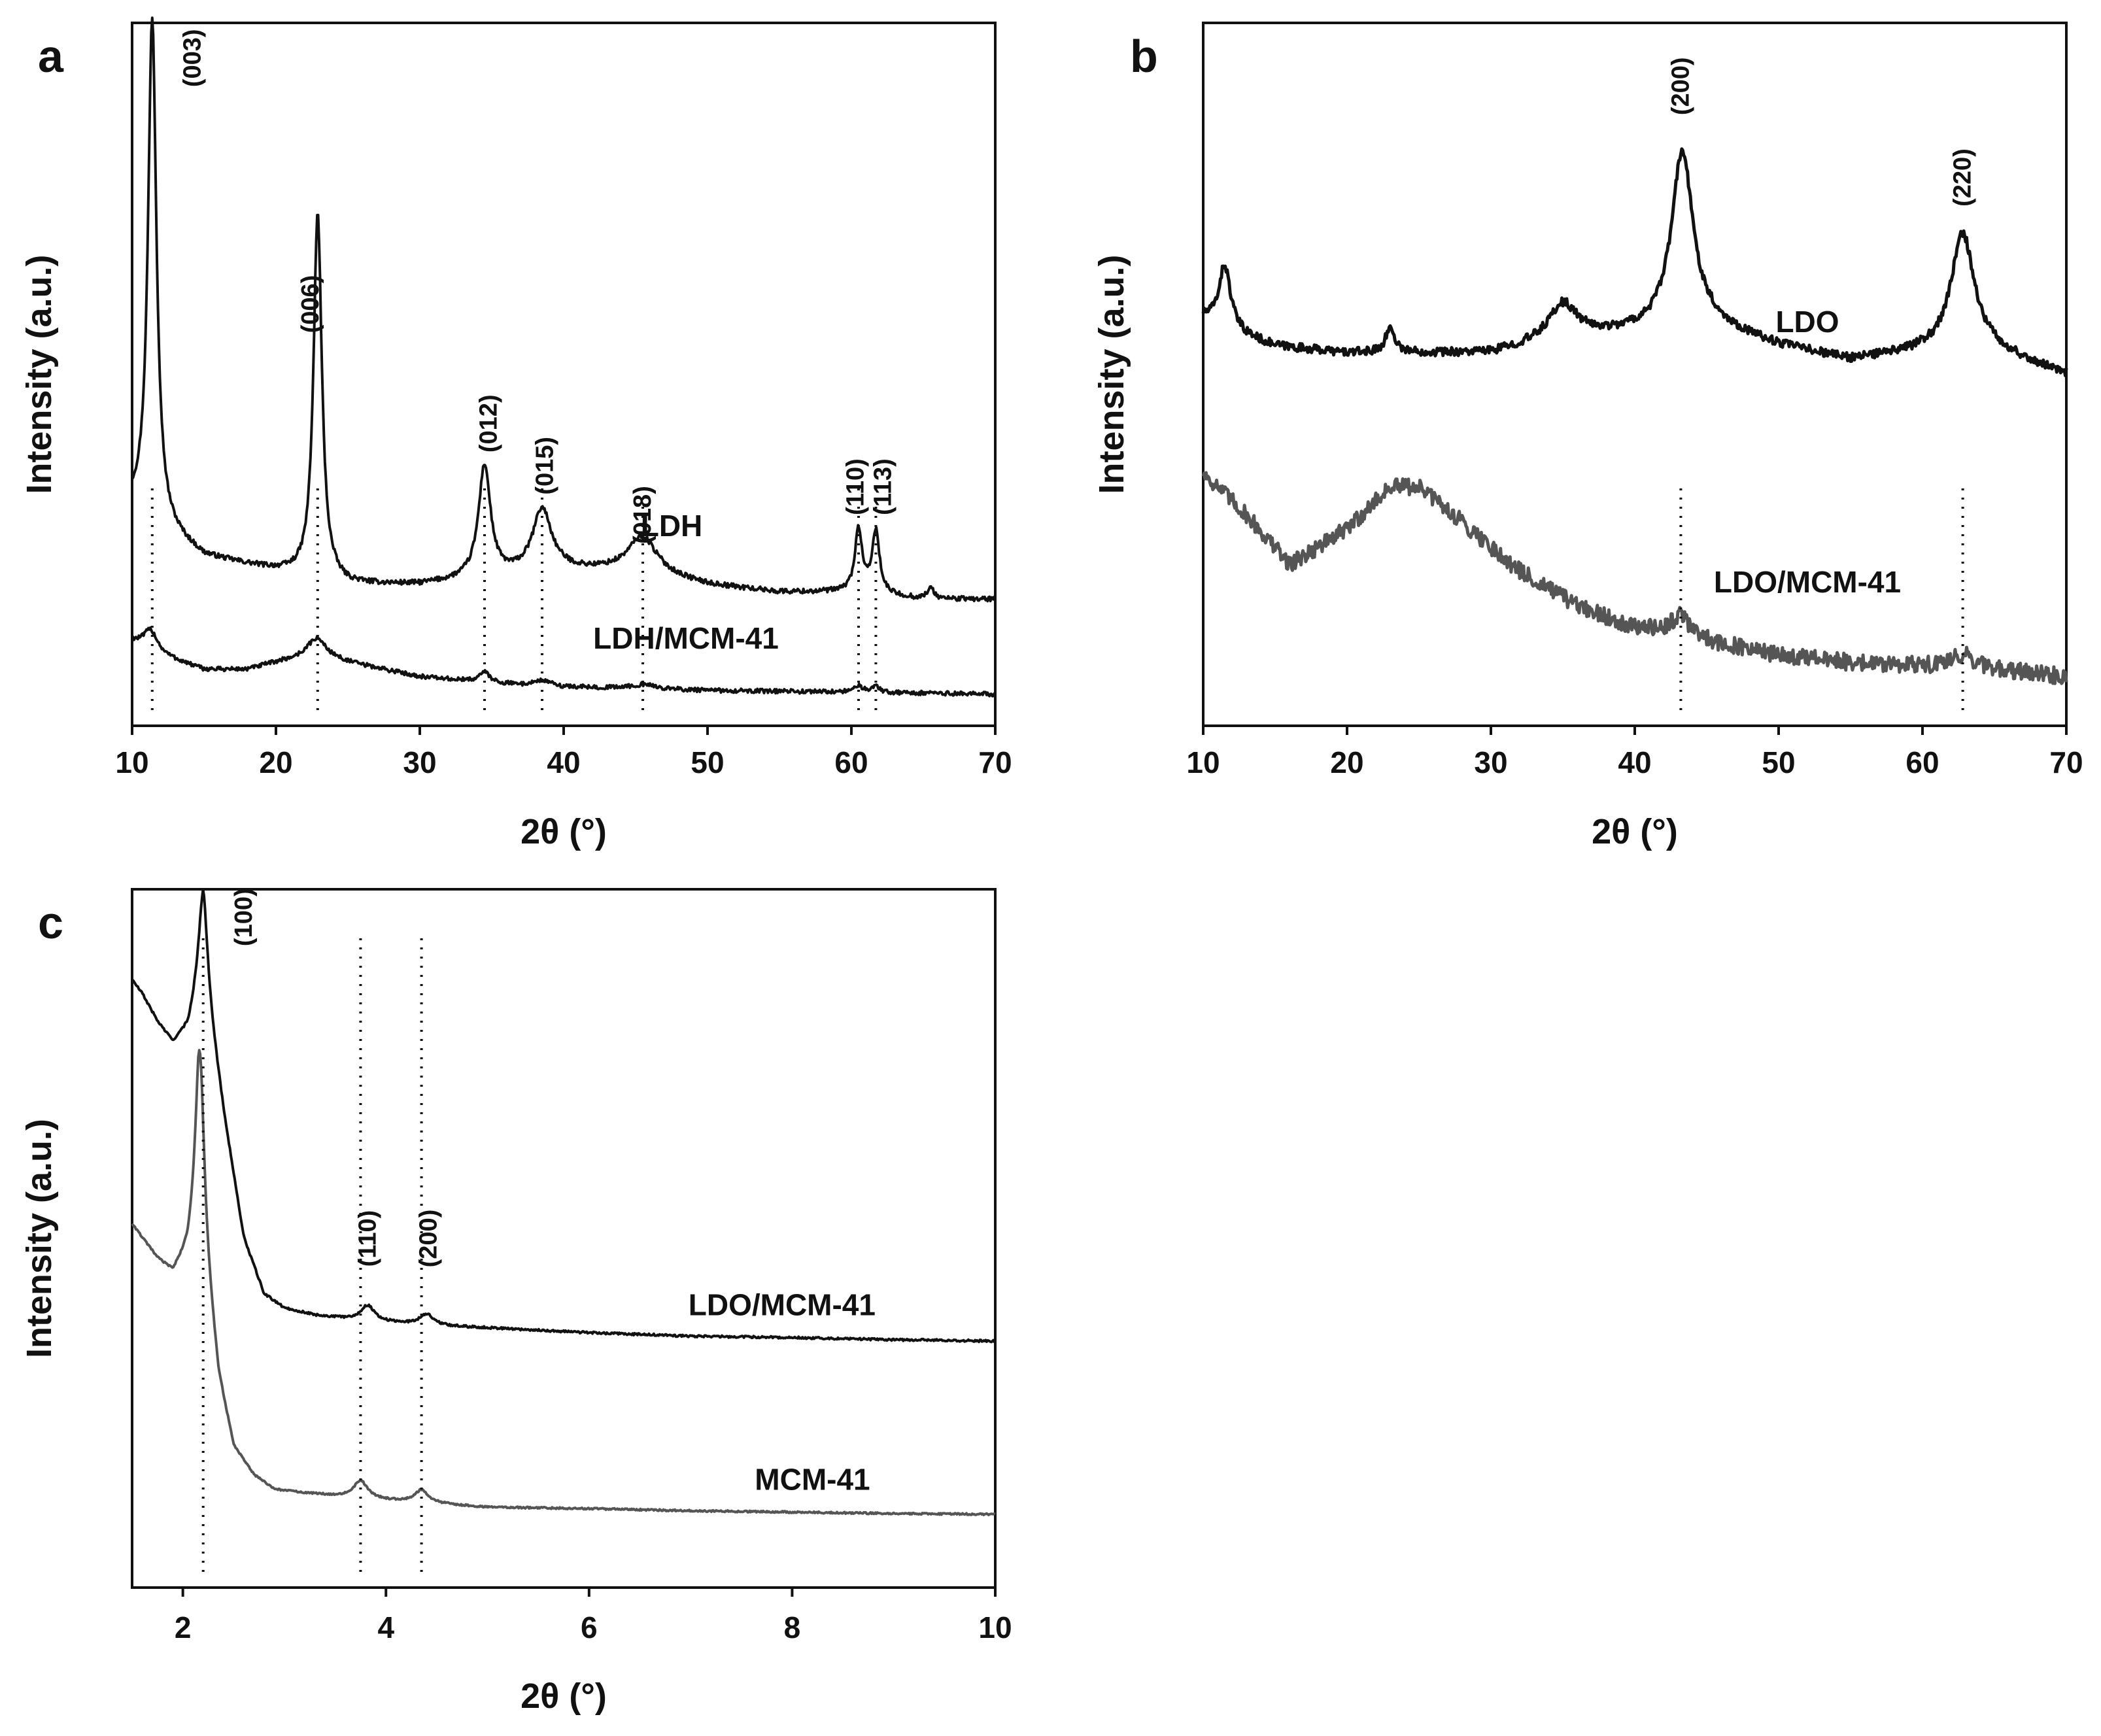 This screenshot has width=2101, height=1736. What do you see at coordinates (244, 917) in the screenshot?
I see `reflection-label: (100)` at bounding box center [244, 917].